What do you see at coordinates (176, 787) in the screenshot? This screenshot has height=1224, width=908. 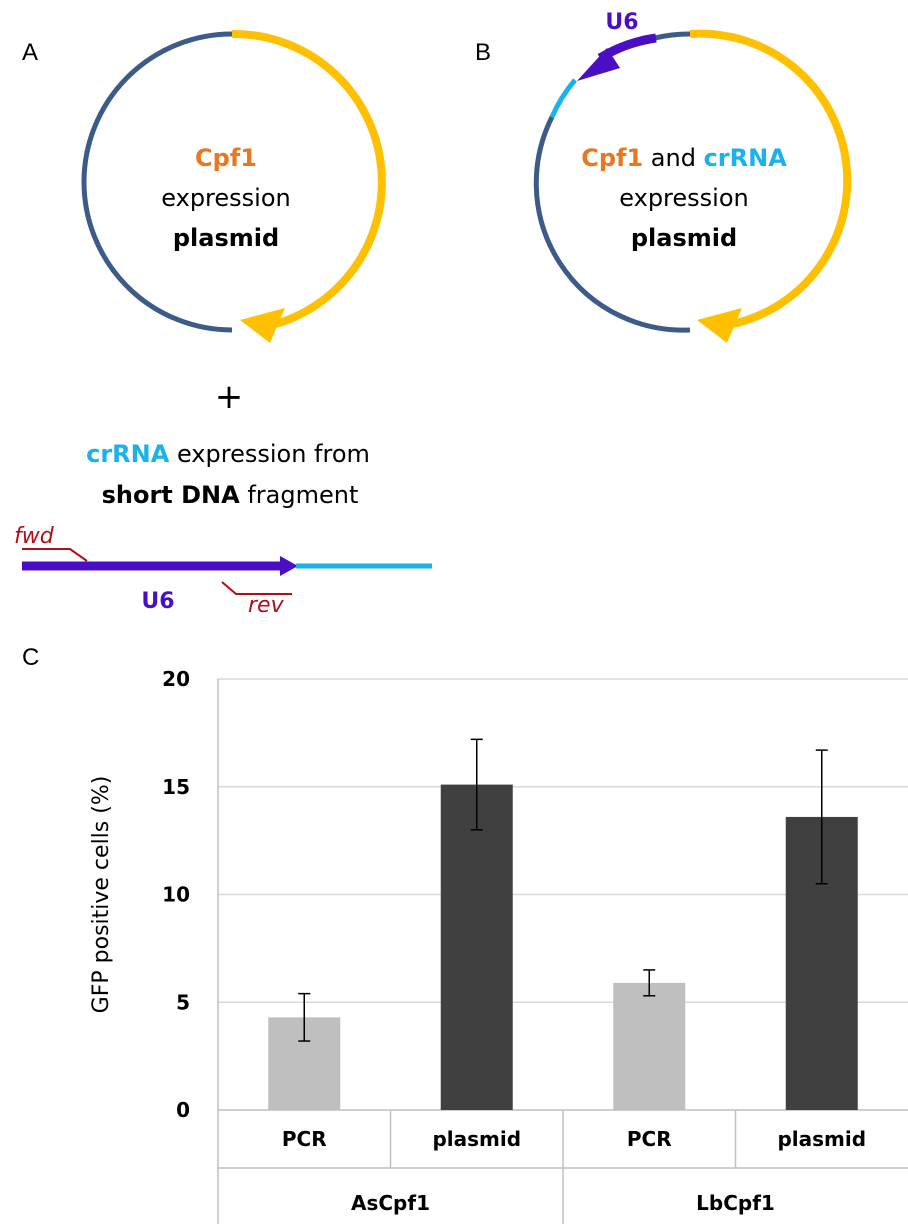 I see `y-tick-label: 15` at bounding box center [176, 787].